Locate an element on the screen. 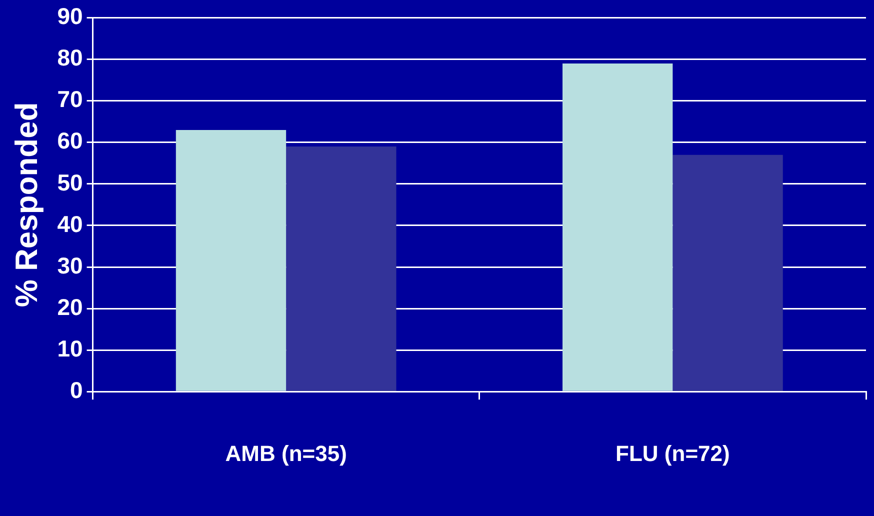 The width and height of the screenshot is (874, 516). y-tick-label: 90 is located at coordinates (70, 16).